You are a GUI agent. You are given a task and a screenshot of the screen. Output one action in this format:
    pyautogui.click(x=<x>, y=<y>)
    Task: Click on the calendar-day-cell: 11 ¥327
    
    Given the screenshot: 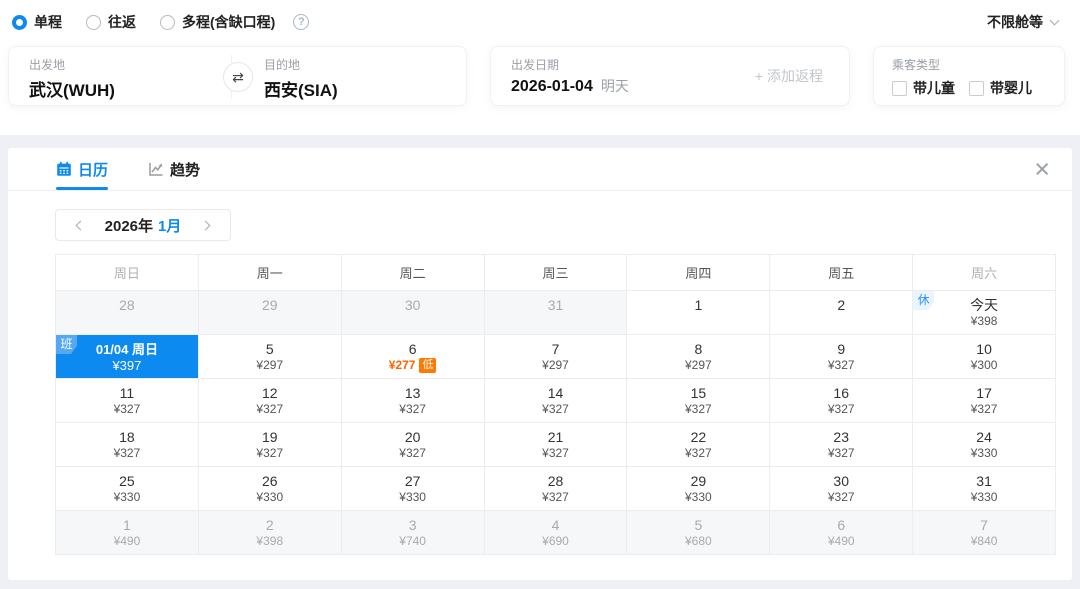 What is the action you would take?
    pyautogui.click(x=127, y=401)
    